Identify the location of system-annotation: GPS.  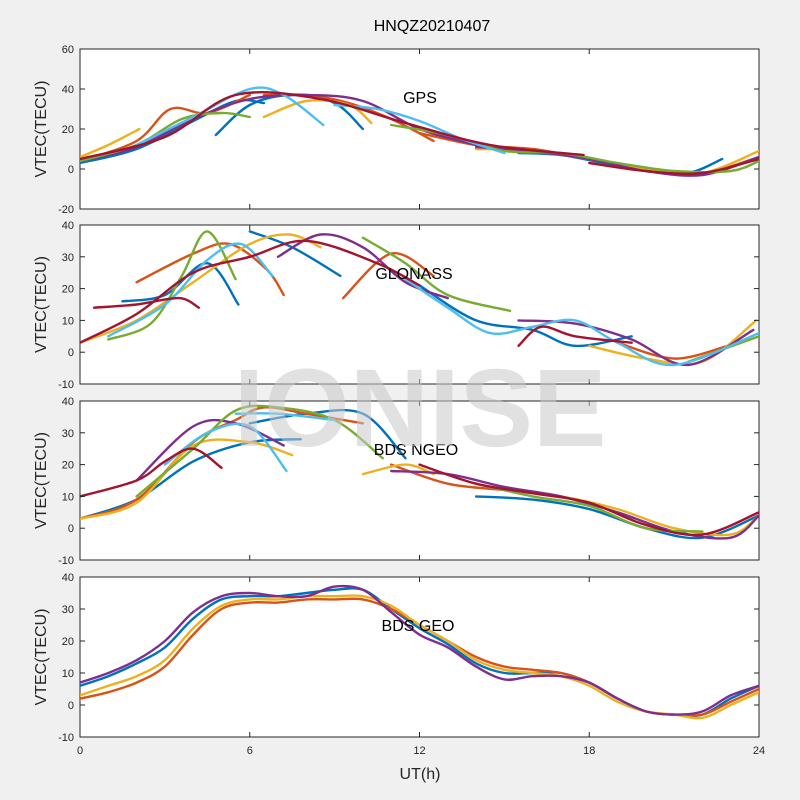
(420, 98).